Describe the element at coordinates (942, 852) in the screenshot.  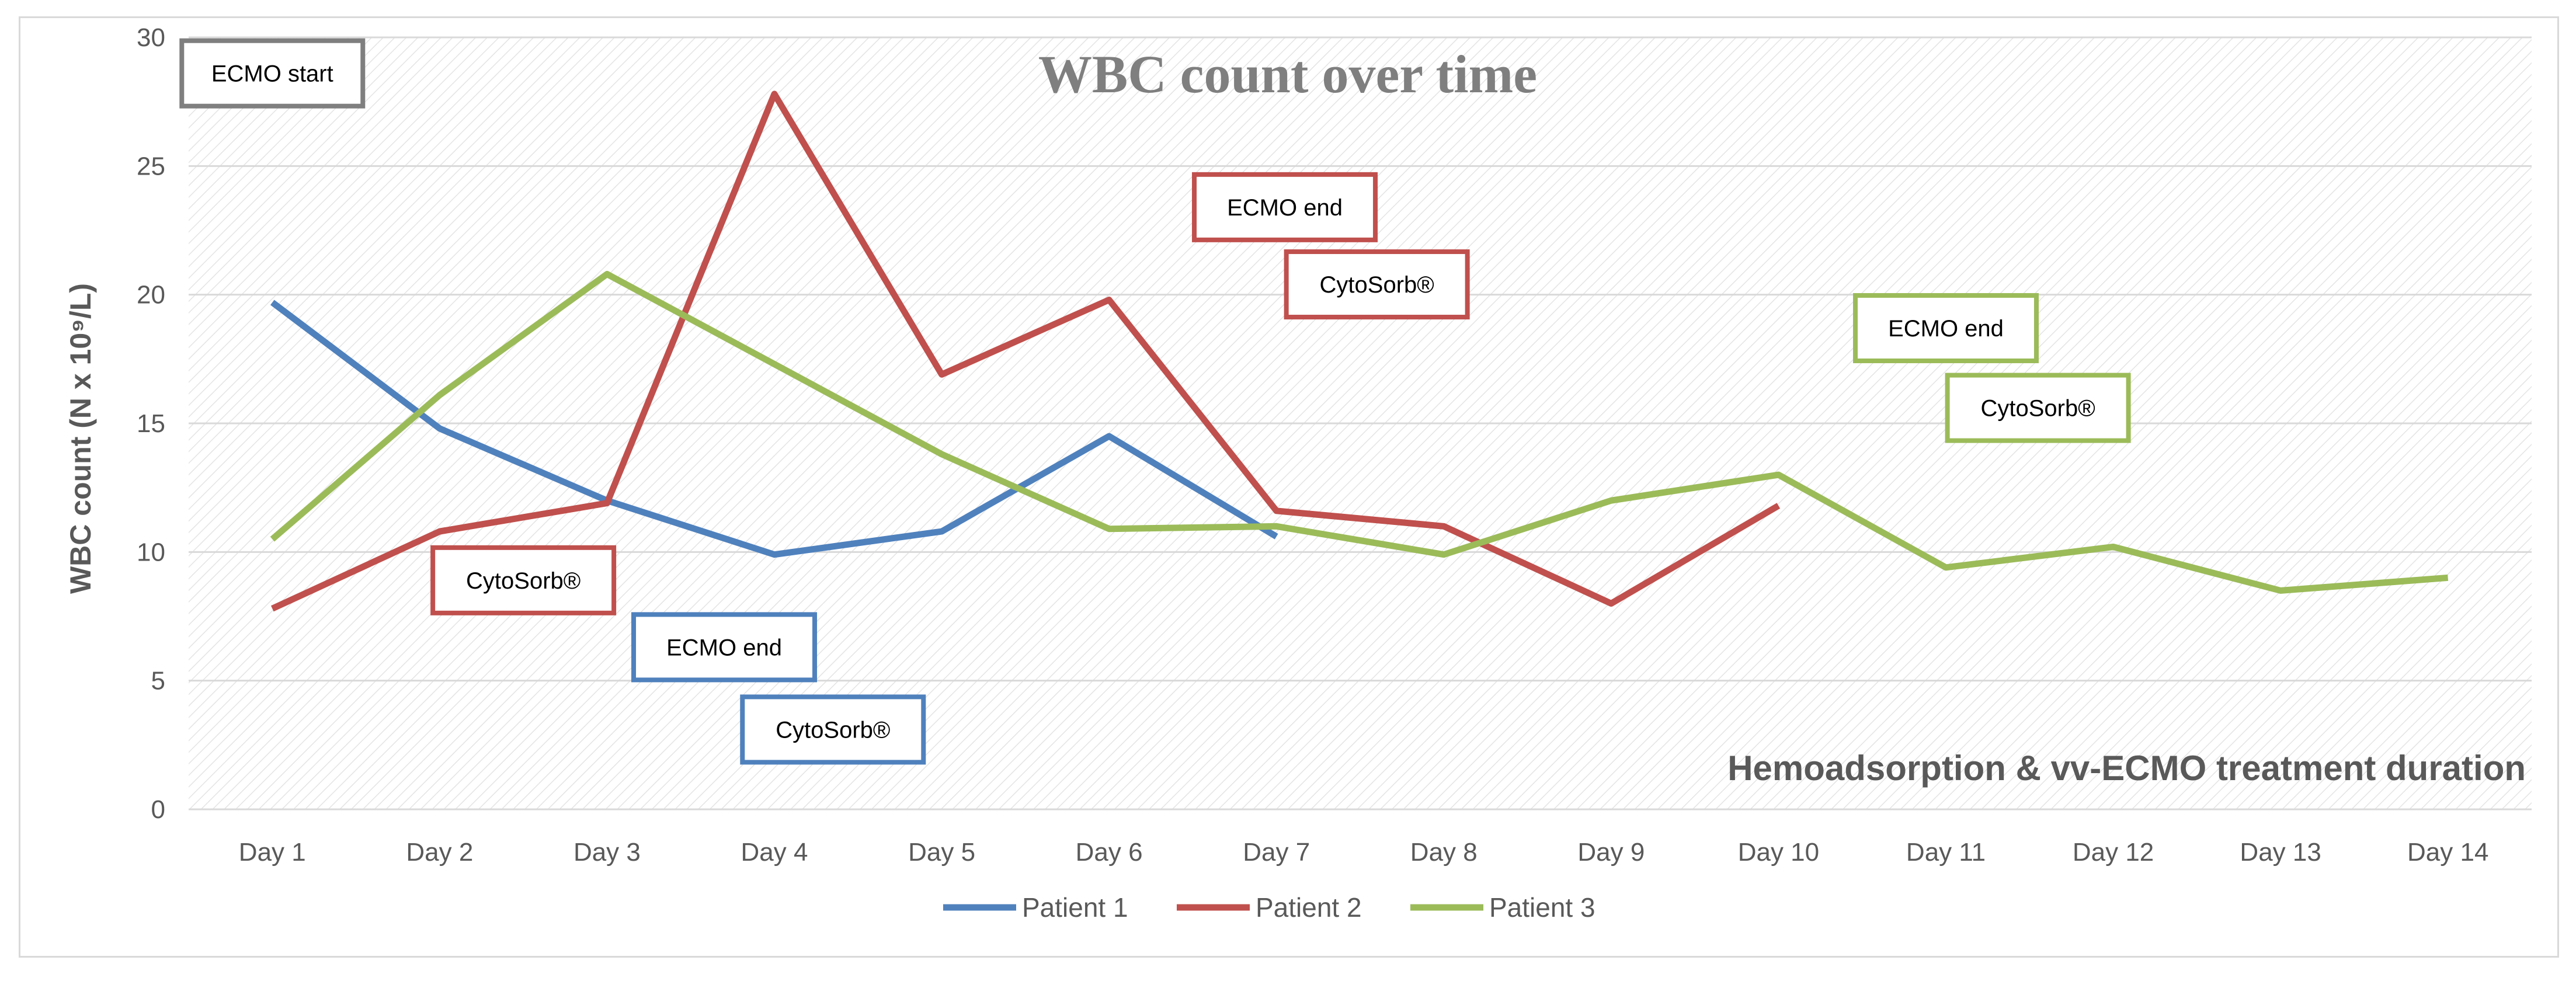
I see `x-tick-label: Day 5` at that location.